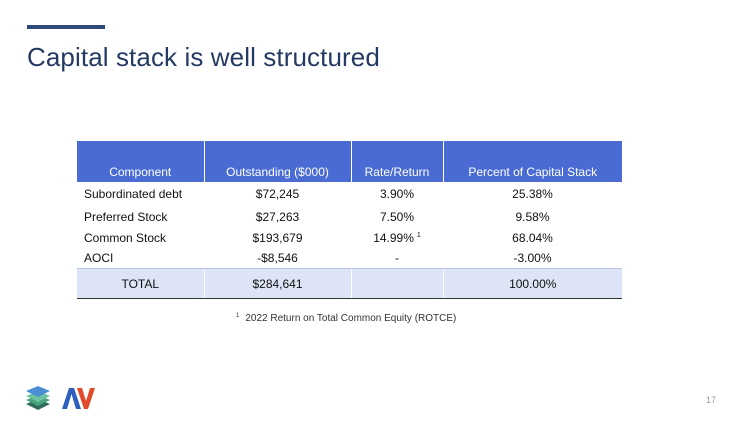 The image size is (750, 421). Describe the element at coordinates (238, 316) in the screenshot. I see `footnote-marker: 1` at that location.